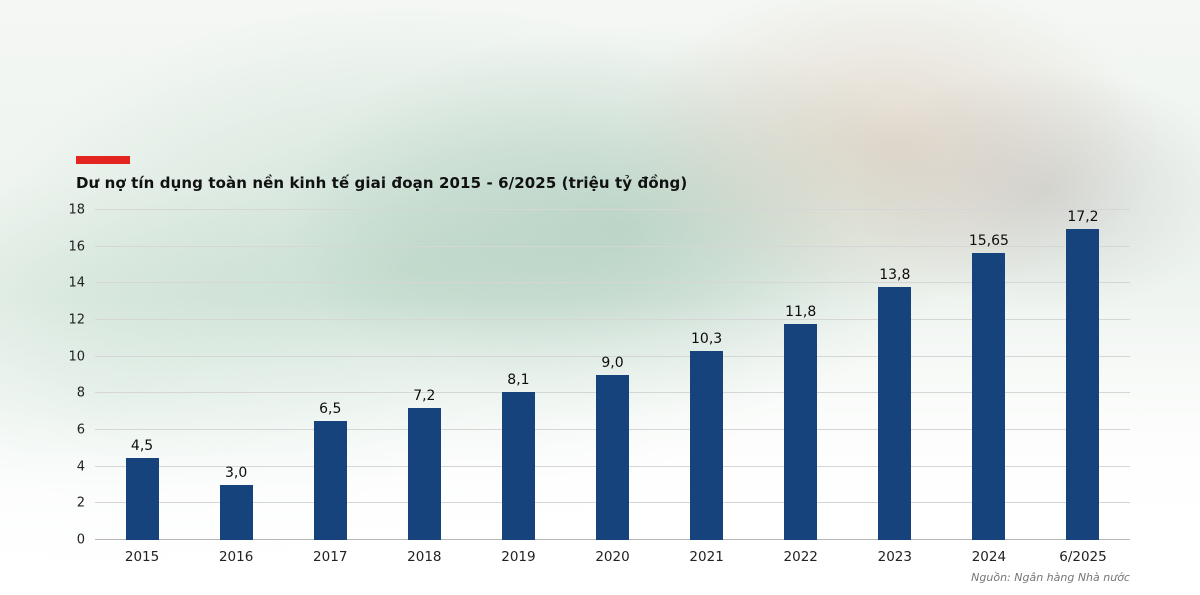 The height and width of the screenshot is (595, 1200). Describe the element at coordinates (800, 557) in the screenshot. I see `x-axis-label: 2022` at that location.